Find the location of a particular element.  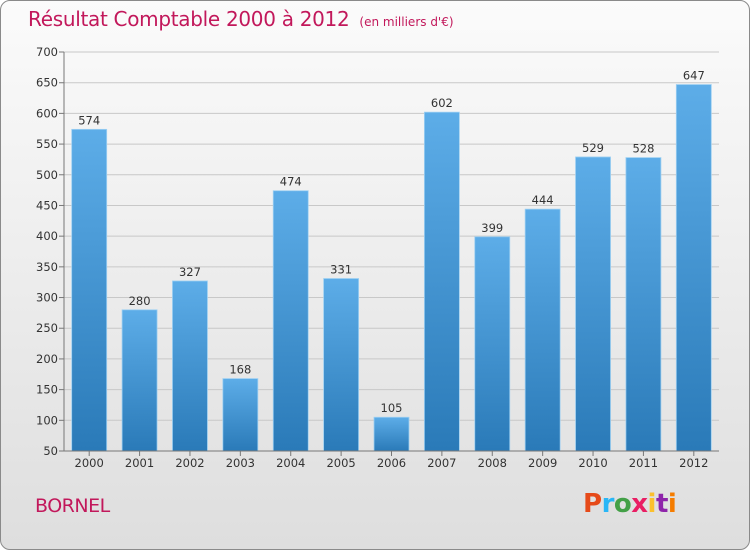

y-tick-label-150: 150 is located at coordinates (47, 390).